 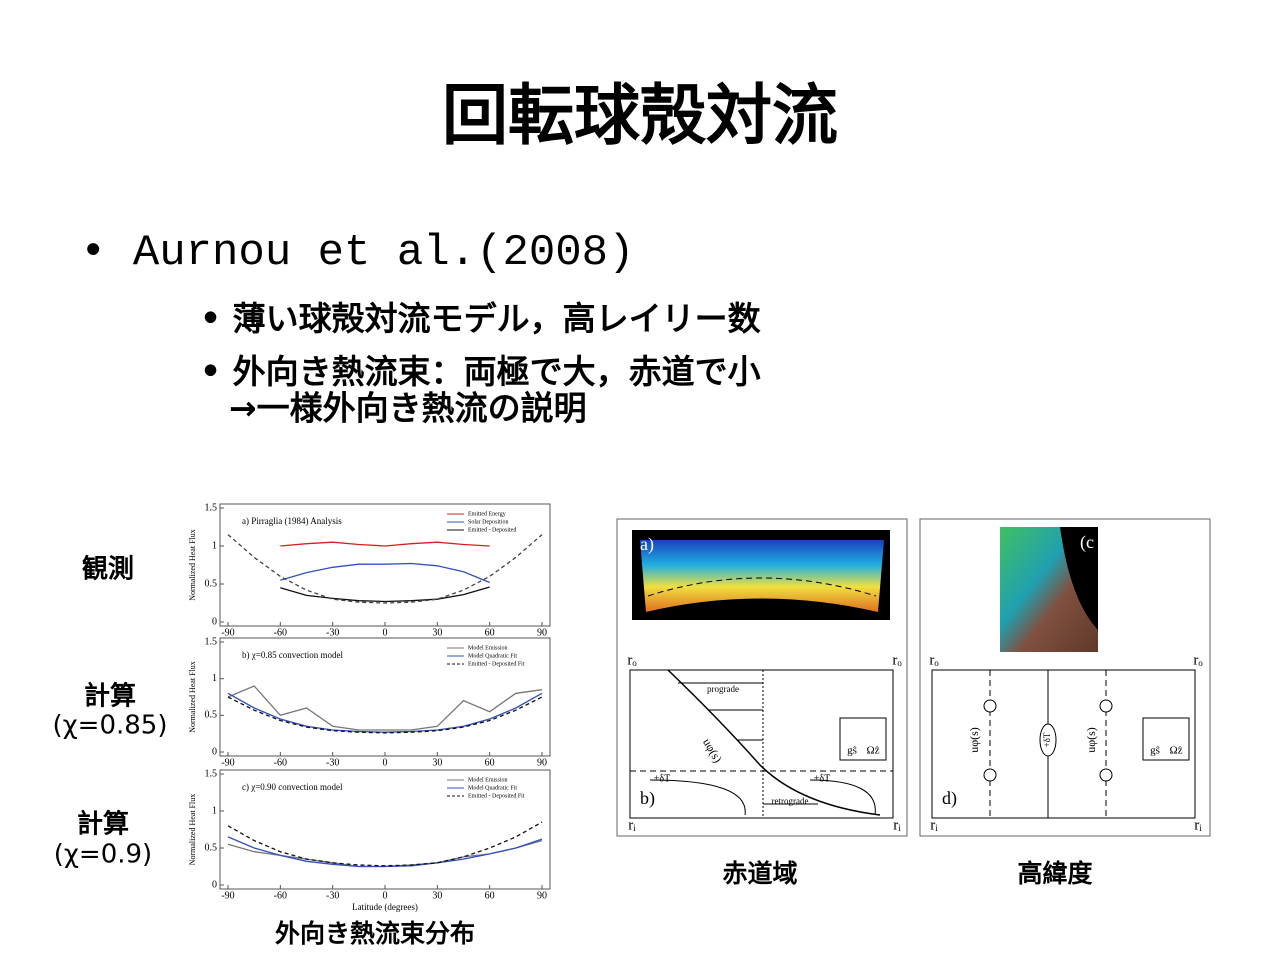 What do you see at coordinates (723, 689) in the screenshot?
I see `arrow-label: prograde` at bounding box center [723, 689].